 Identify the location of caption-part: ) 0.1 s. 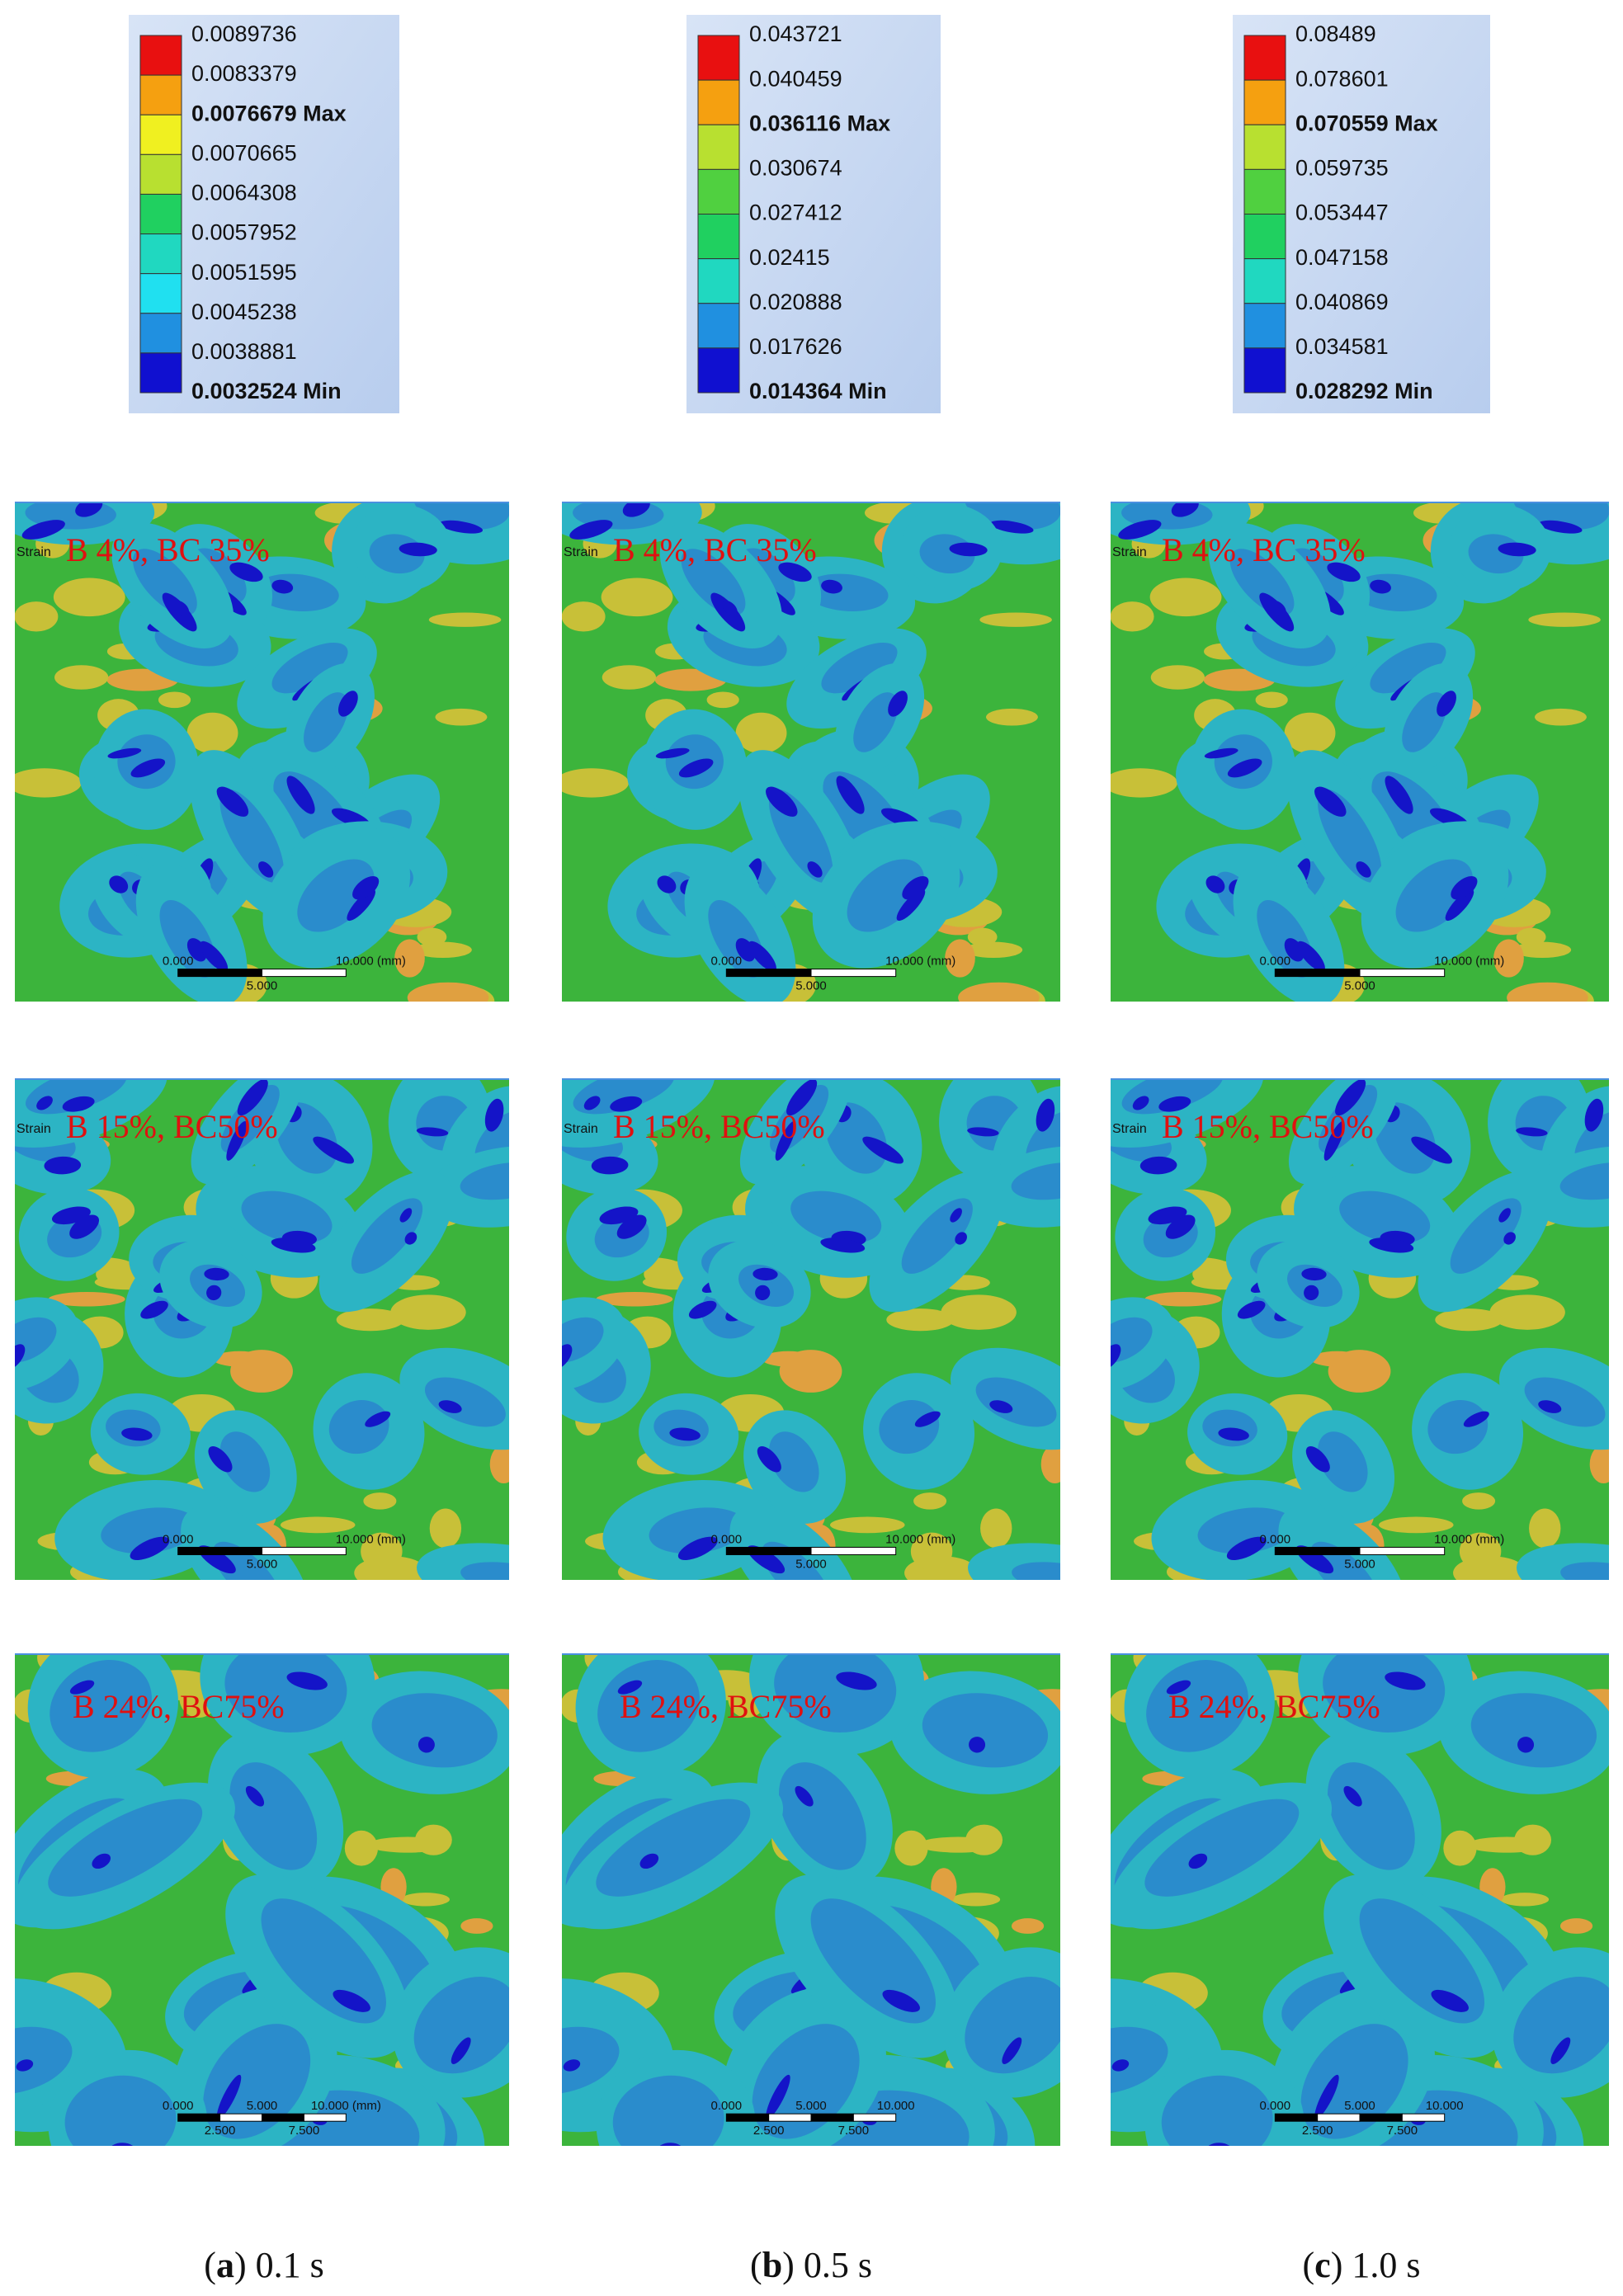
(279, 2265).